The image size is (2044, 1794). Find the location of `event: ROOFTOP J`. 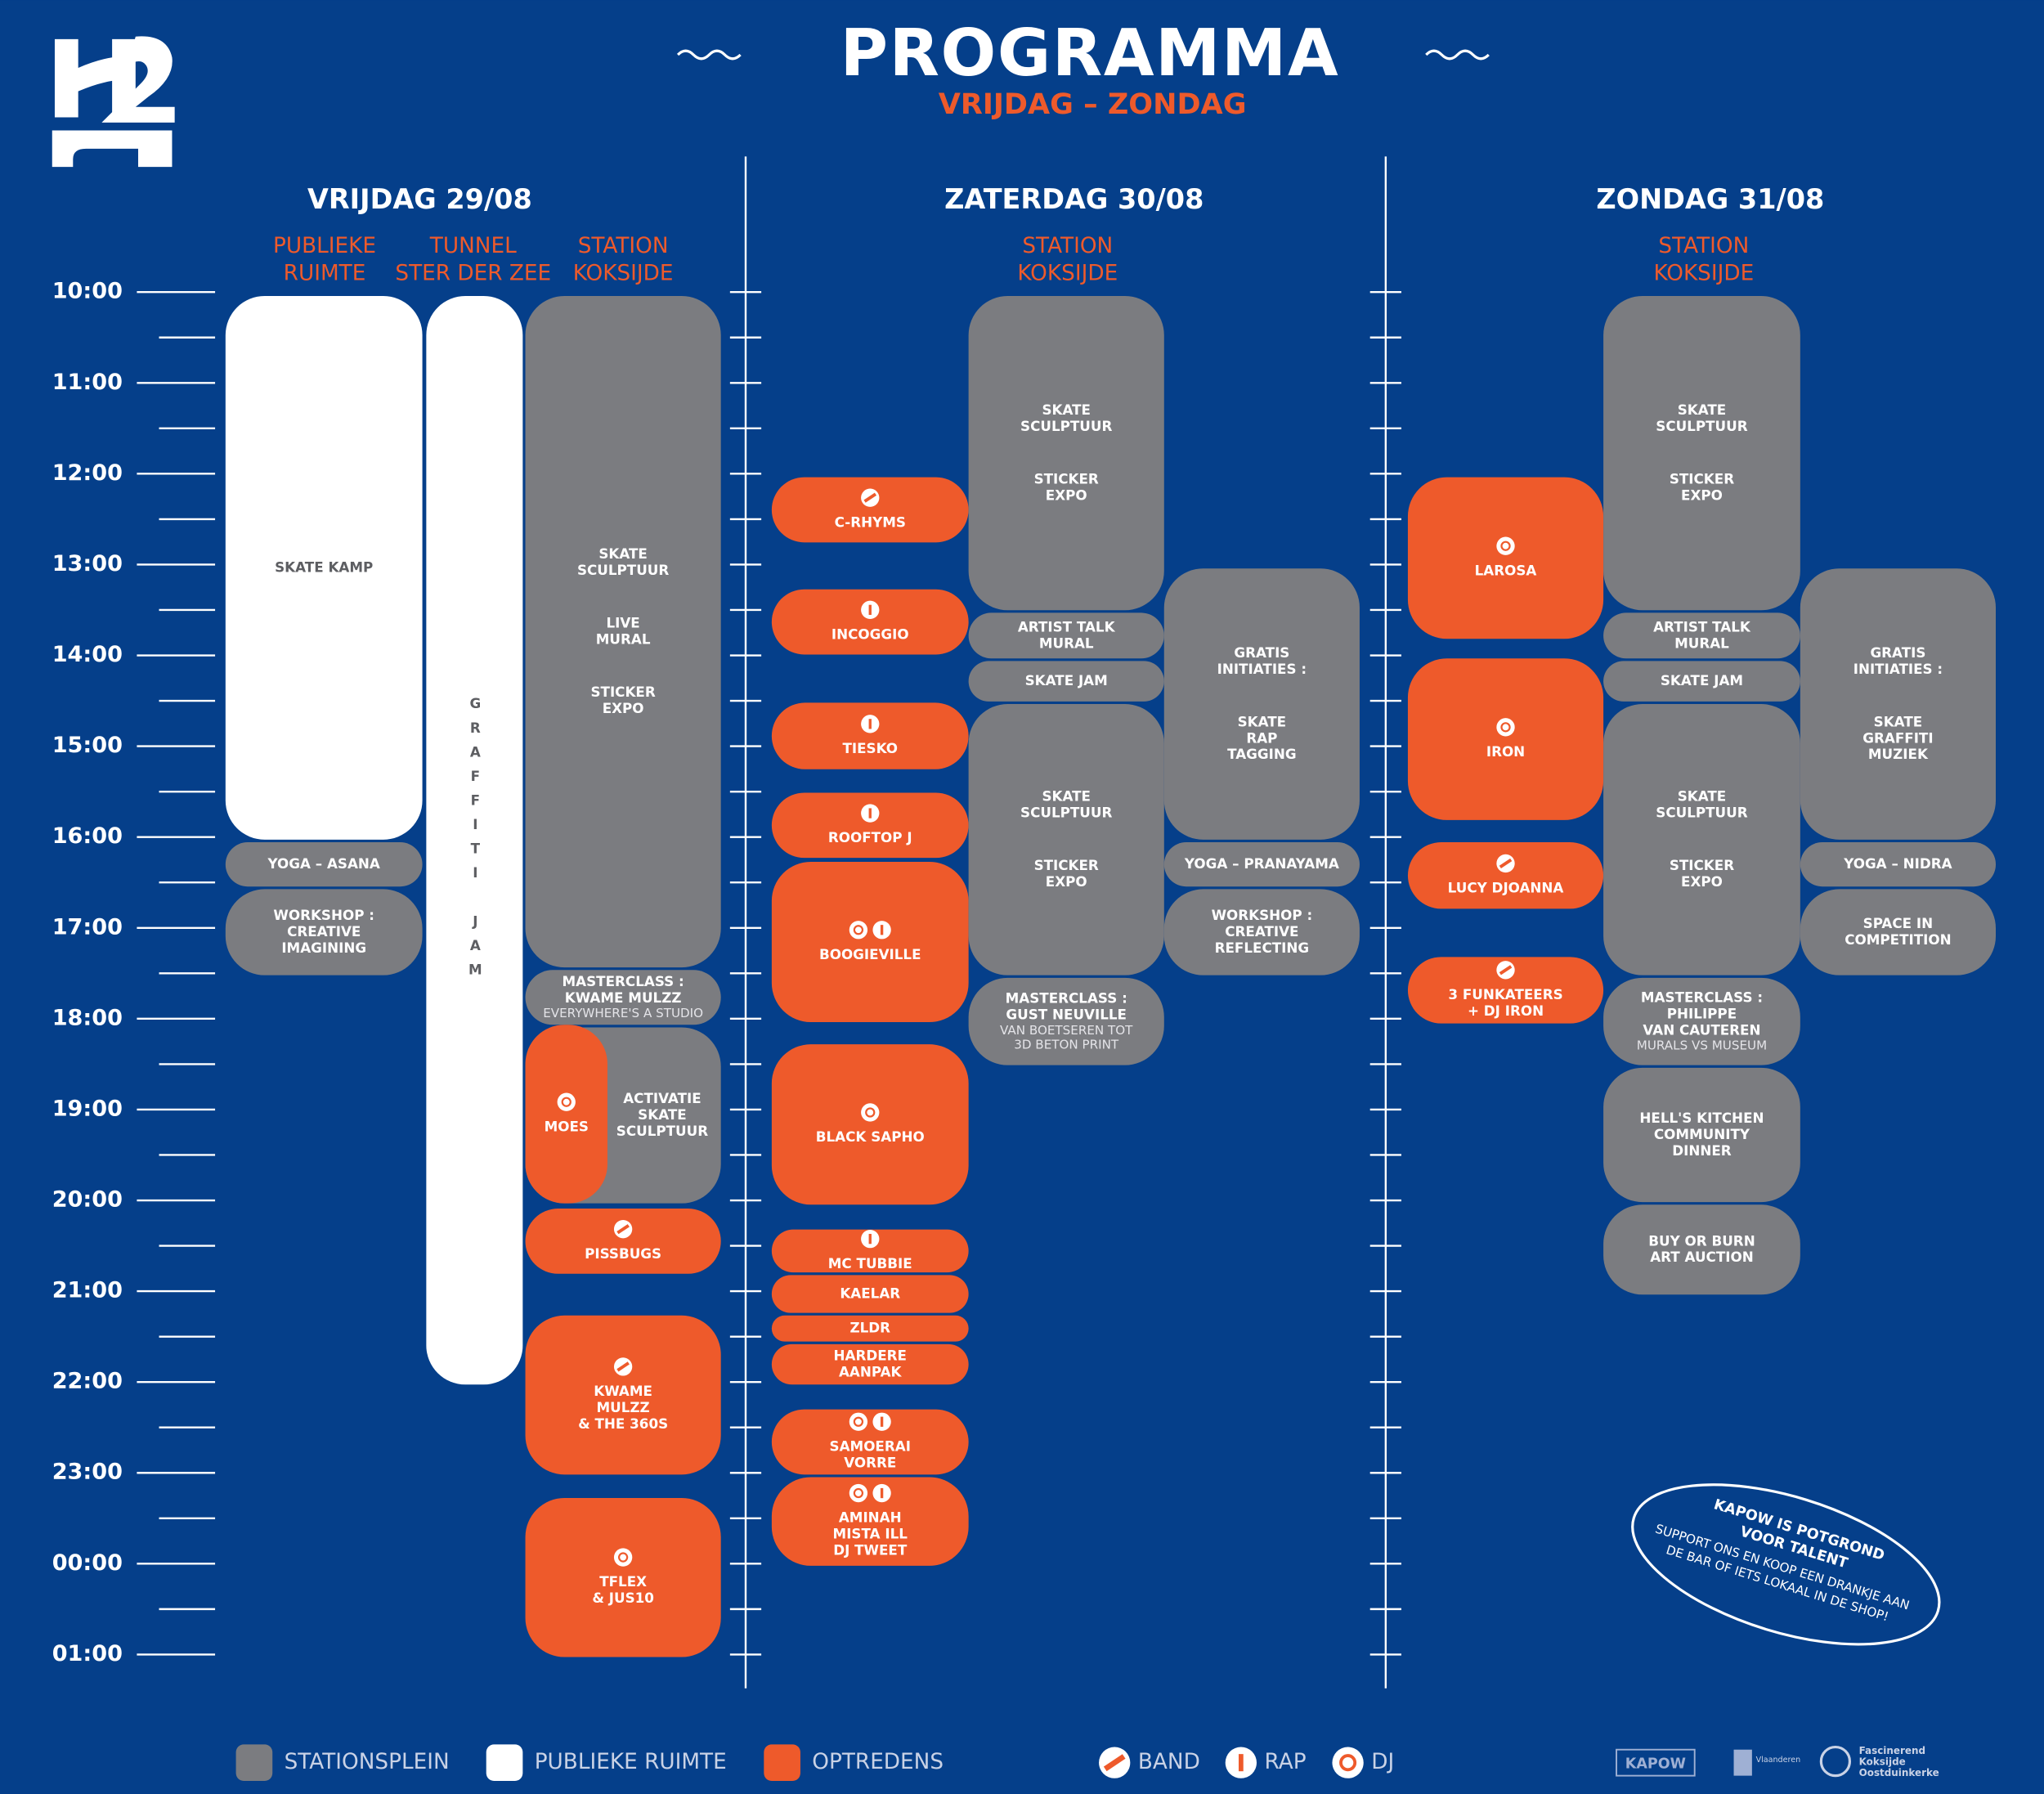

event: ROOFTOP J is located at coordinates (870, 825).